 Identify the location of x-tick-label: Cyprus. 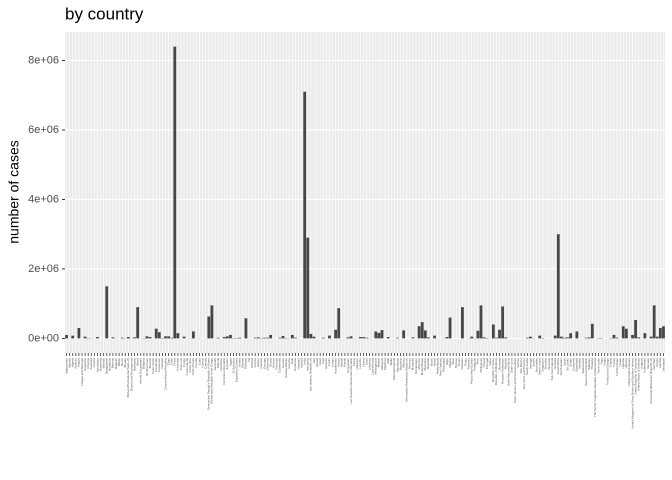
(202, 363).